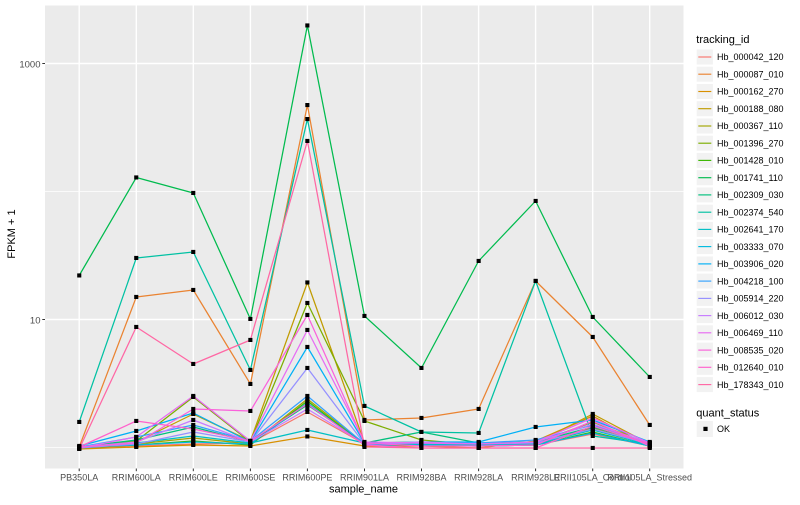 This screenshot has width=800, height=505. Describe the element at coordinates (649, 477) in the screenshot. I see `svg-text: RRII105LA_Stressed` at that location.